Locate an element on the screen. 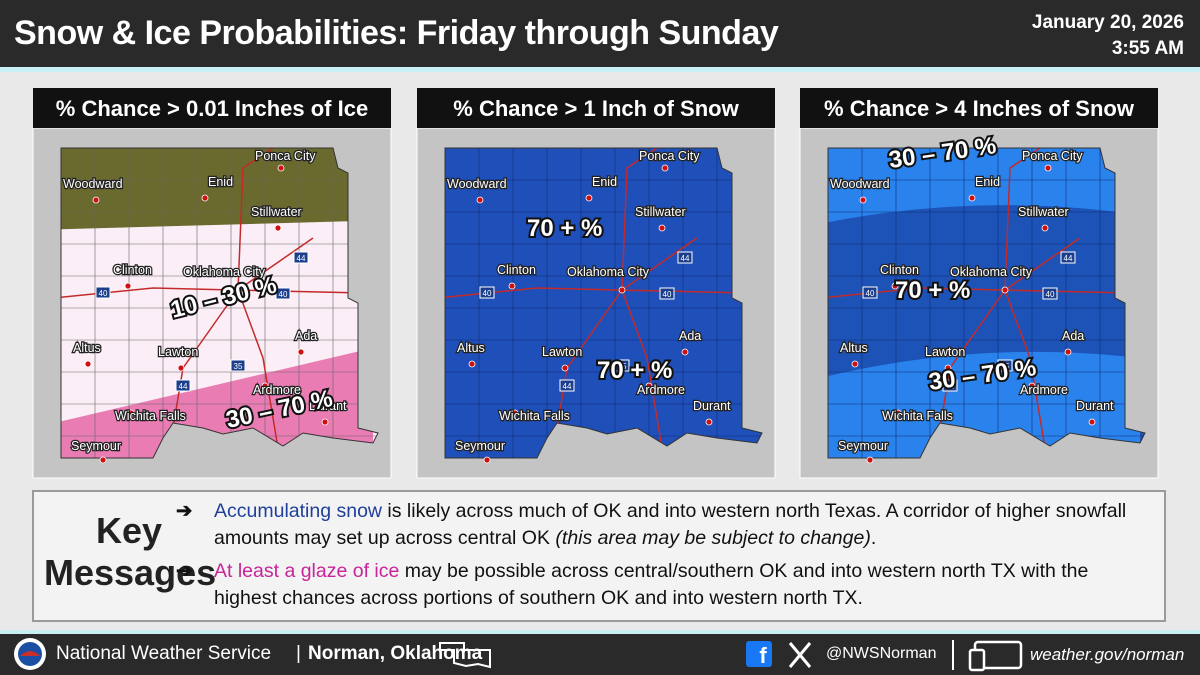 The image size is (1200, 675). probability-label: 70 + % is located at coordinates (932, 290).